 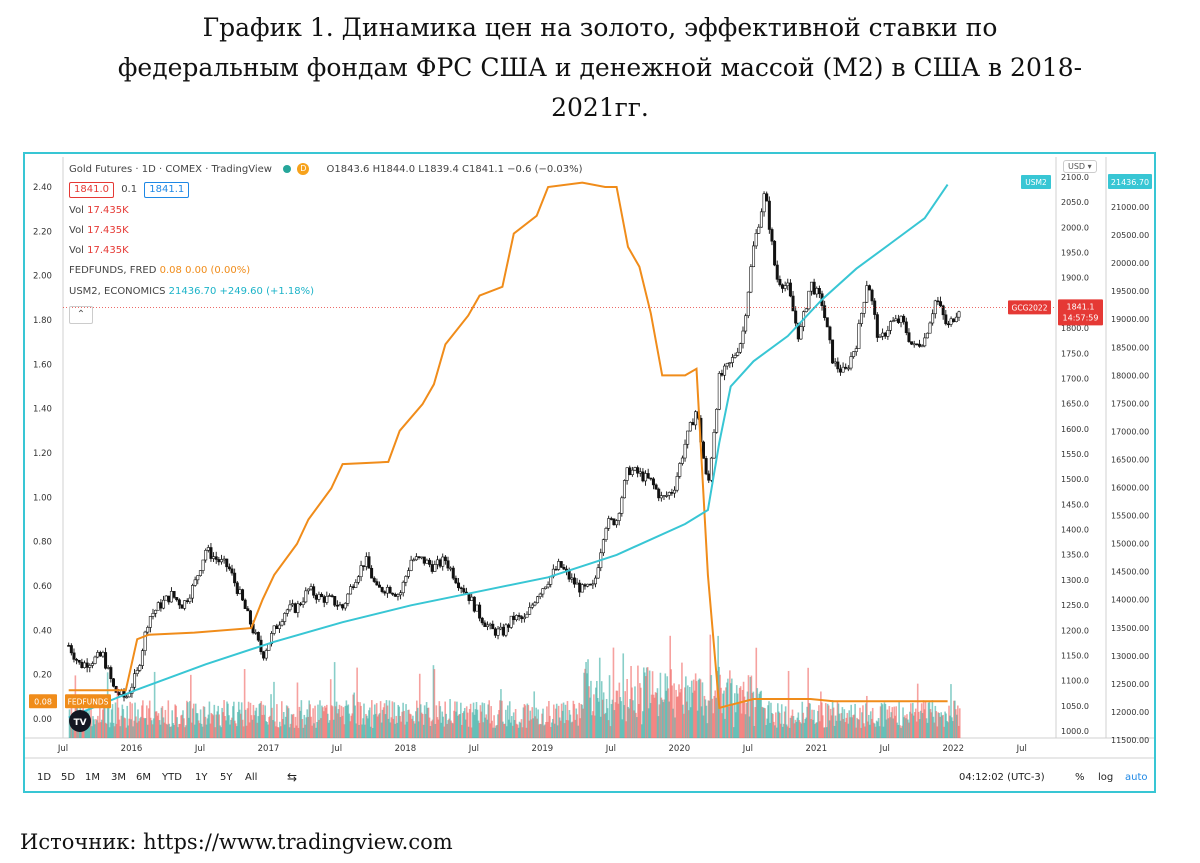 What do you see at coordinates (68, 777) in the screenshot?
I see `timeframe-5d: 5D` at bounding box center [68, 777].